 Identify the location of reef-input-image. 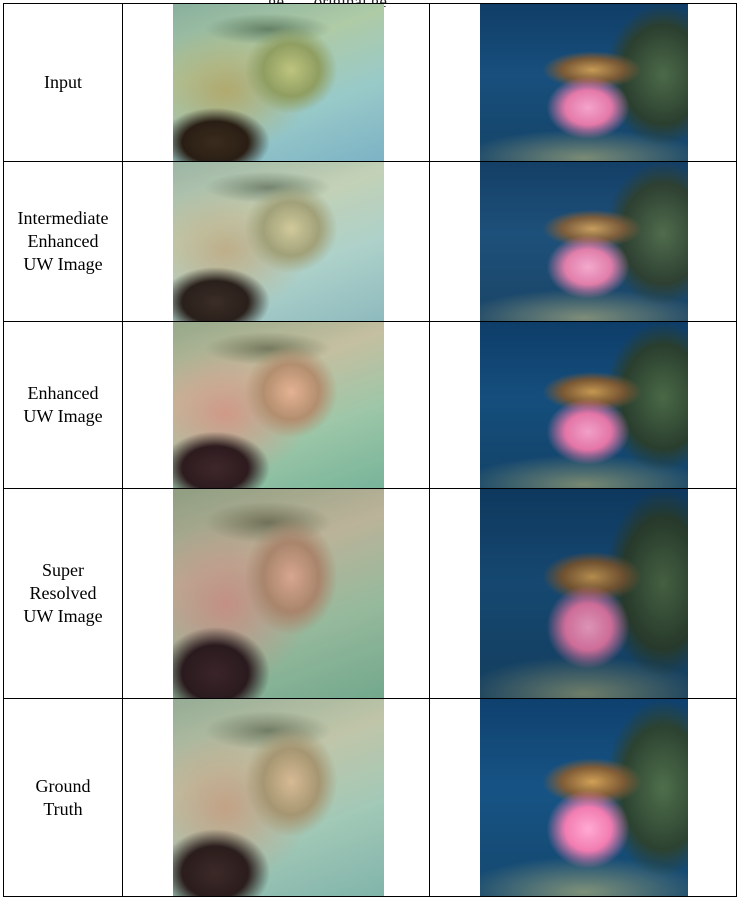
(278, 82).